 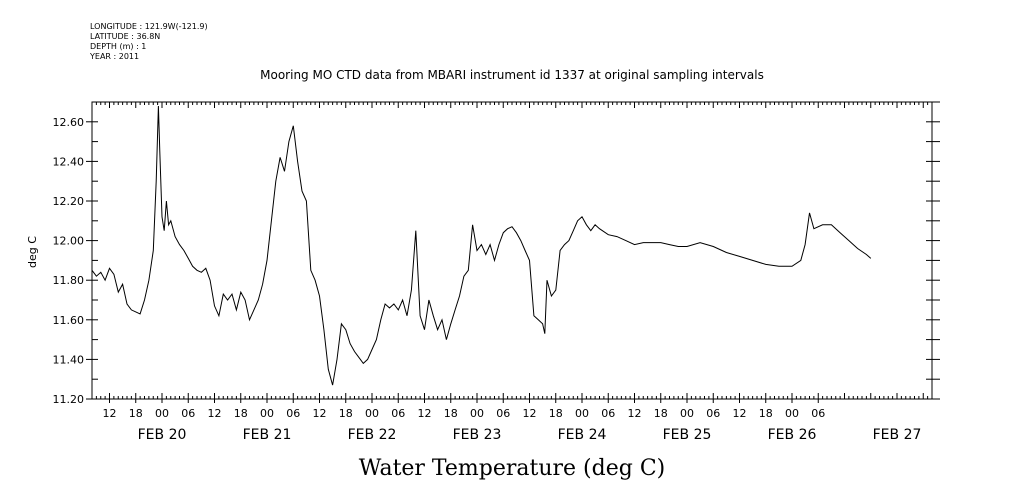 I want to click on x-date-label: FEB 27, so click(x=897, y=435).